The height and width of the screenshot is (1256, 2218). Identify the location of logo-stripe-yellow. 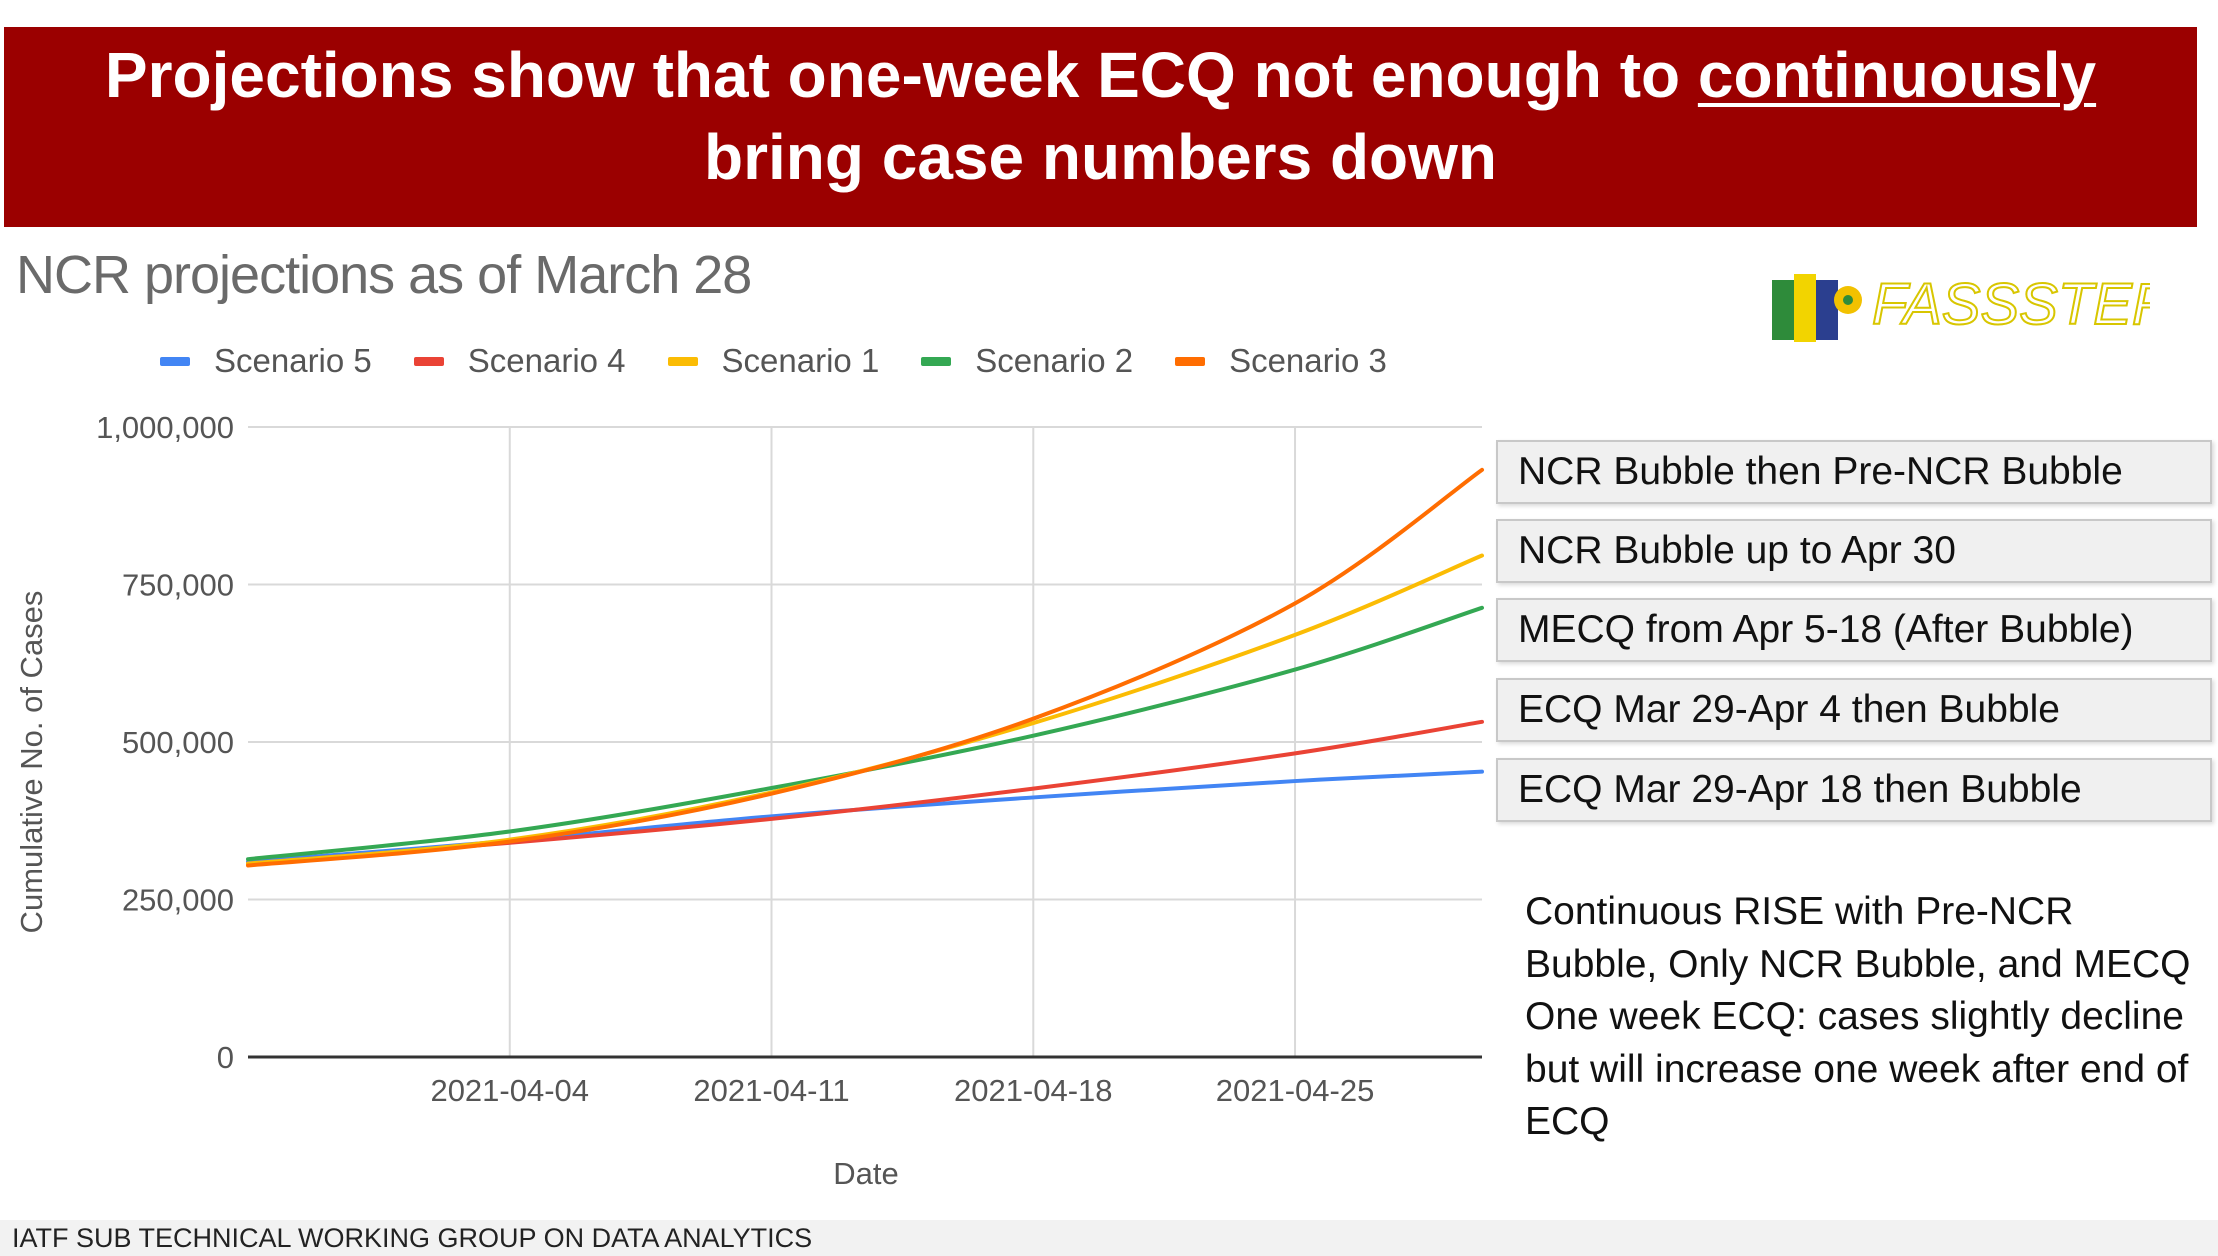
(1805, 308).